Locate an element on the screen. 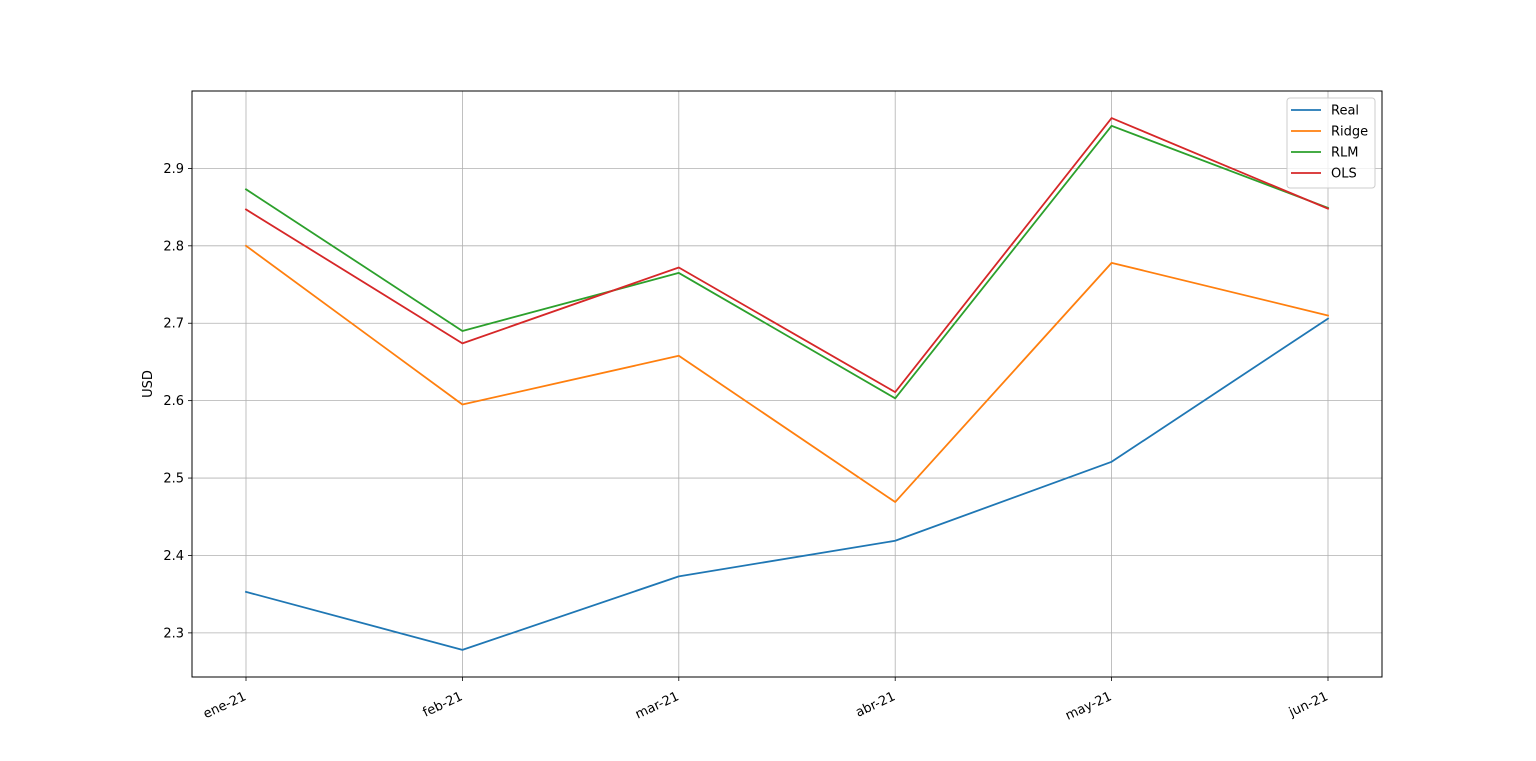 Image resolution: width=1536 pixels, height=761 pixels. y-tick-label: 2.9 is located at coordinates (173, 169).